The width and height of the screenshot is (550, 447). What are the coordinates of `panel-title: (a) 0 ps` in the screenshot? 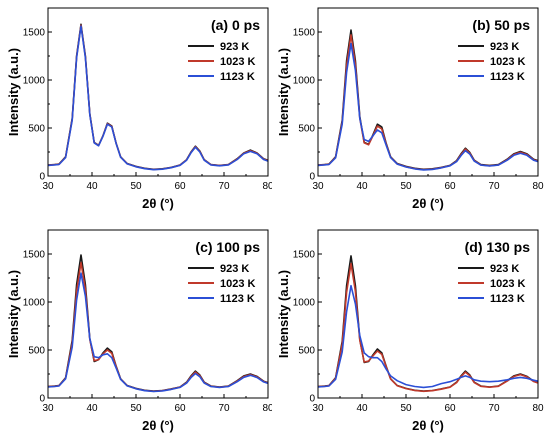 It's located at (235, 25).